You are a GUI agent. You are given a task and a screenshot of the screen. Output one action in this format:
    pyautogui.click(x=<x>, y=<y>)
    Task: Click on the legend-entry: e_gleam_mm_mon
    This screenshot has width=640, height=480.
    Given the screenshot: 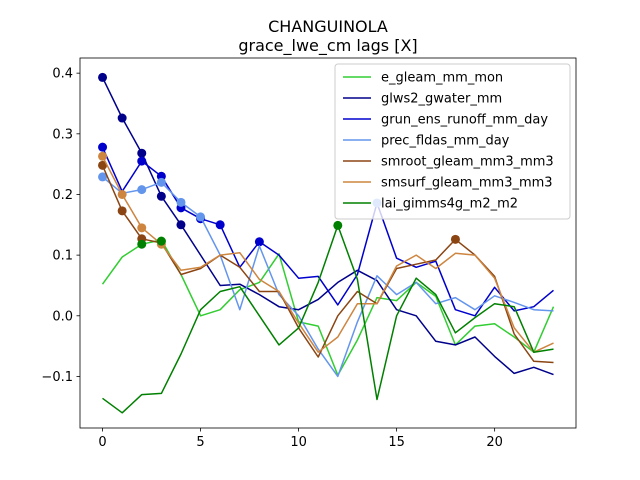 What is the action you would take?
    pyautogui.click(x=423, y=78)
    